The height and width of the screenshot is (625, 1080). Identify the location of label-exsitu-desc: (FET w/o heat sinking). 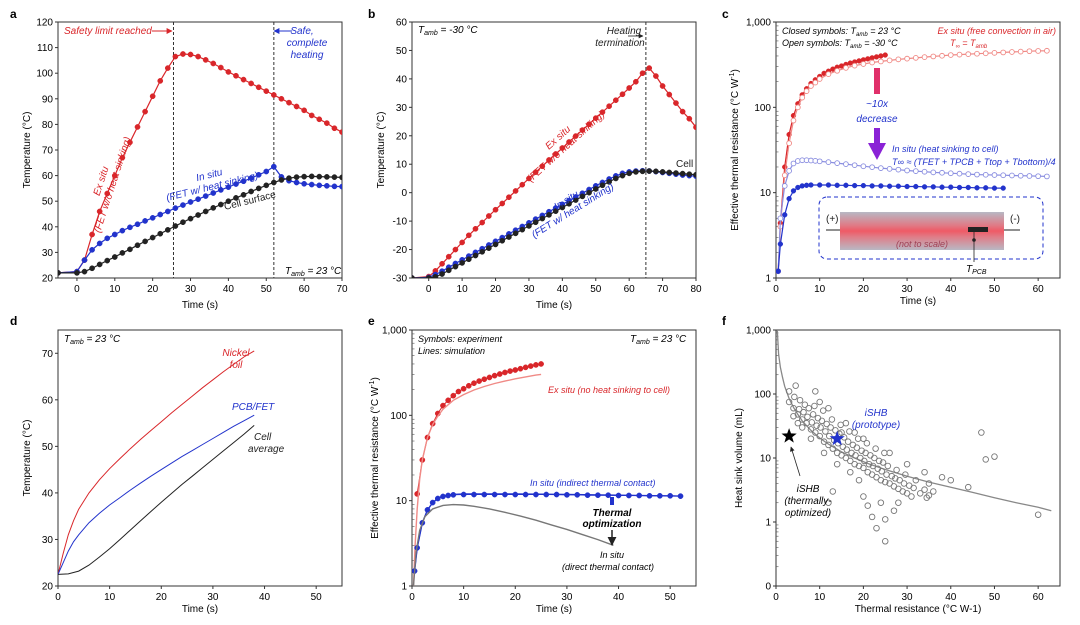
(567, 147).